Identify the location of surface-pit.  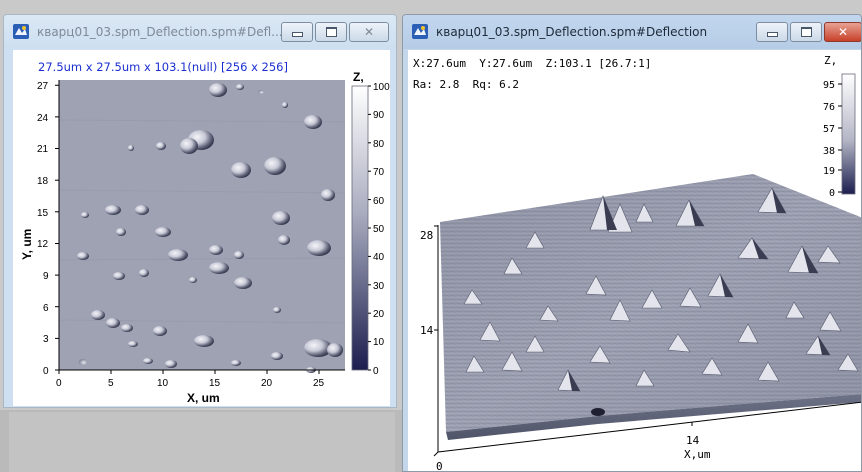
(598, 412).